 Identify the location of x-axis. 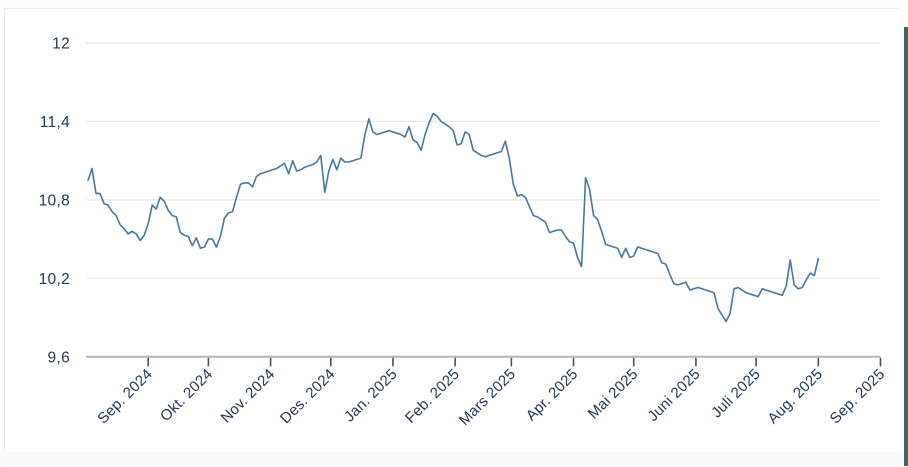
(514, 362).